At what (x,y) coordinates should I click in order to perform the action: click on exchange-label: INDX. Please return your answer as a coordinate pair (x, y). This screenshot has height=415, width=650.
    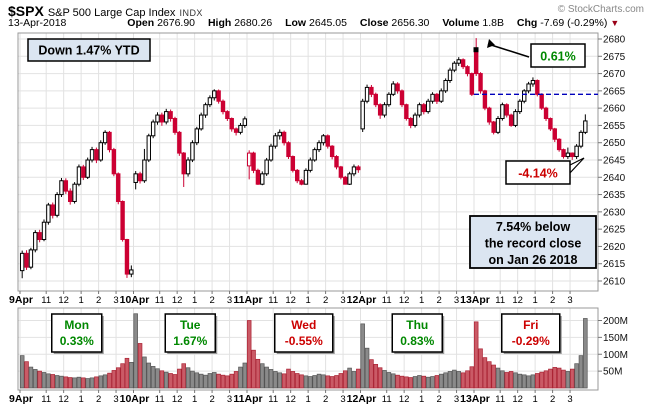
    Looking at the image, I should click on (191, 13).